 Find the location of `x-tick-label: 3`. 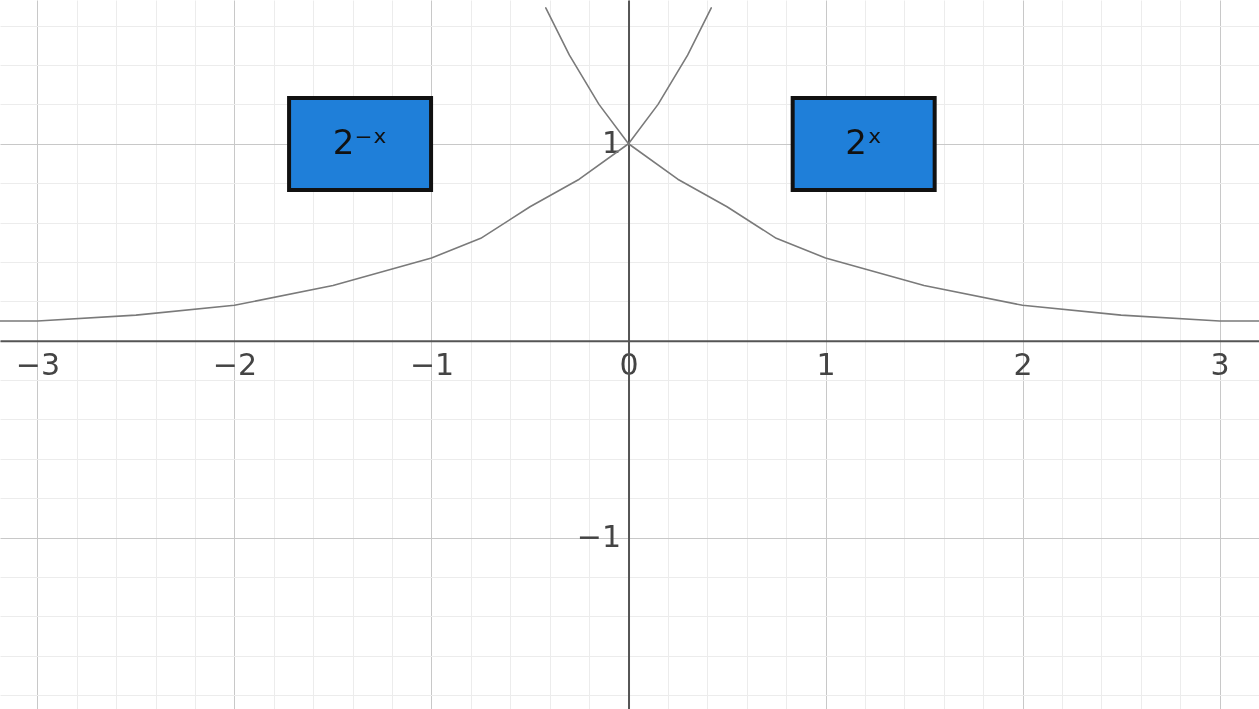

x-tick-label: 3 is located at coordinates (1220, 365).